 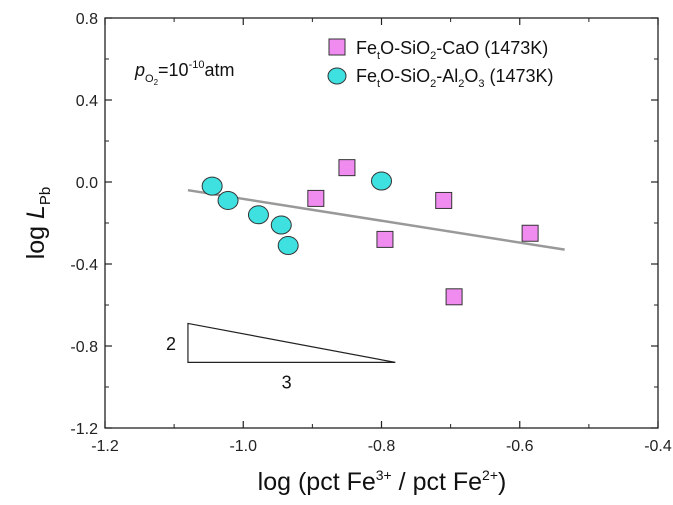 What do you see at coordinates (173, 70) in the screenshot?
I see `annotation-eq: =10` at bounding box center [173, 70].